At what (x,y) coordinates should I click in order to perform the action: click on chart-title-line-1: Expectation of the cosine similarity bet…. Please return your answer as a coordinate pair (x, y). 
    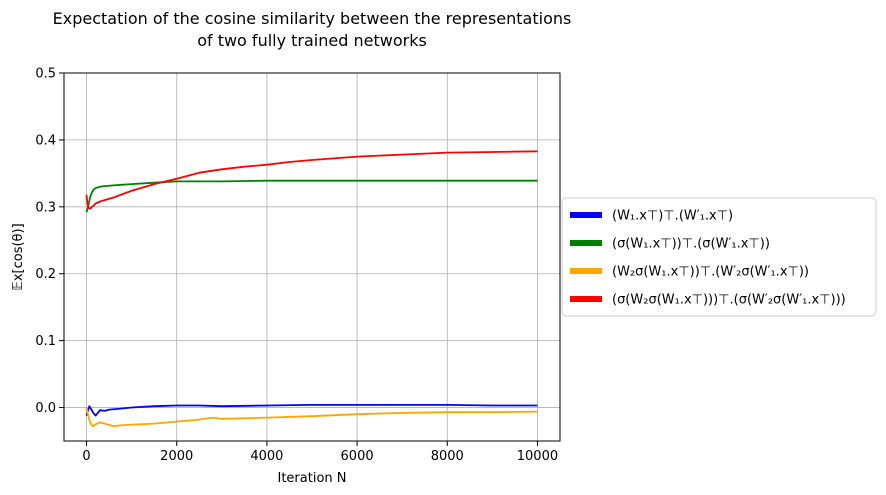
    Looking at the image, I should click on (312, 18).